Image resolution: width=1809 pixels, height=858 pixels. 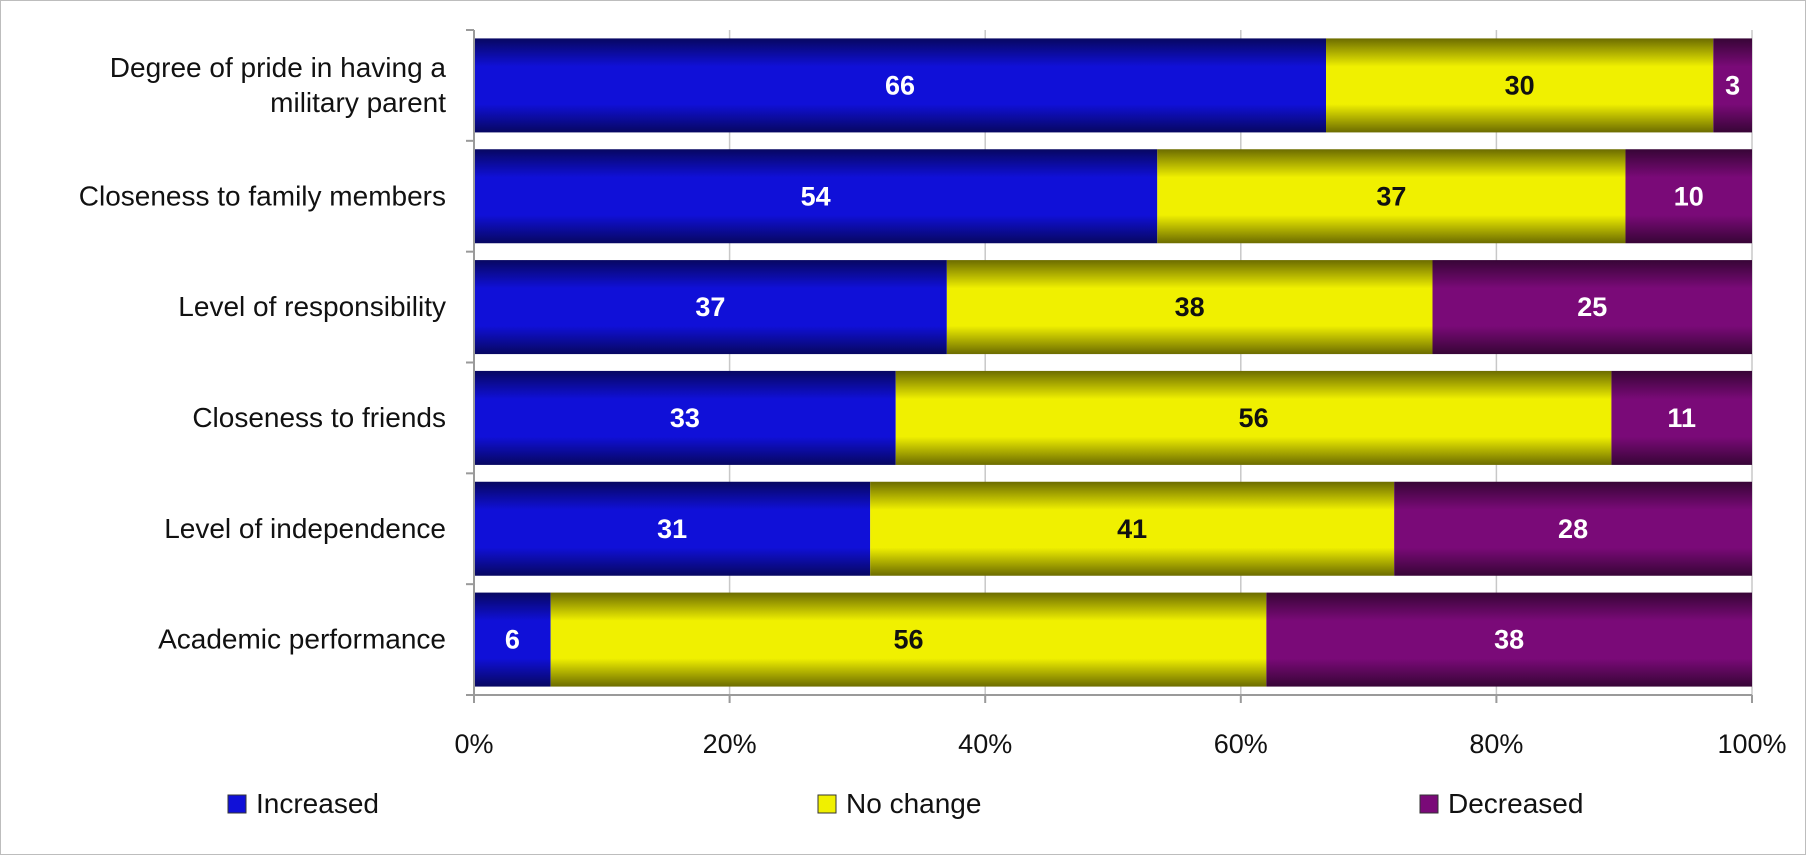 I want to click on x-tick-label: 60%, so click(x=1241, y=744).